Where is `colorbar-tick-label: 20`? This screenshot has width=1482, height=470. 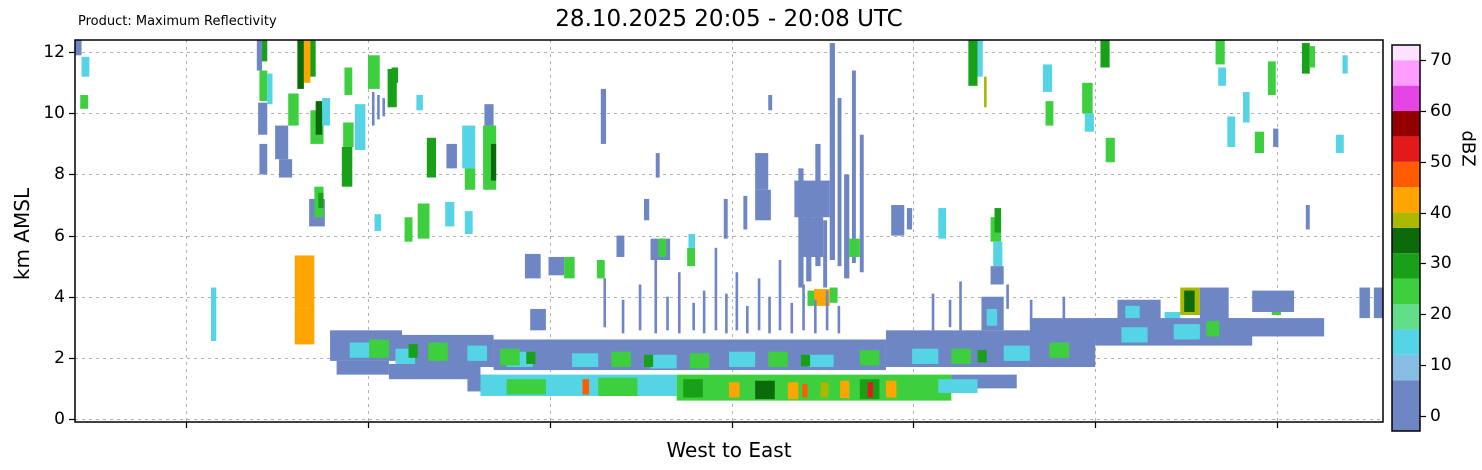
colorbar-tick-label: 20 is located at coordinates (1441, 314).